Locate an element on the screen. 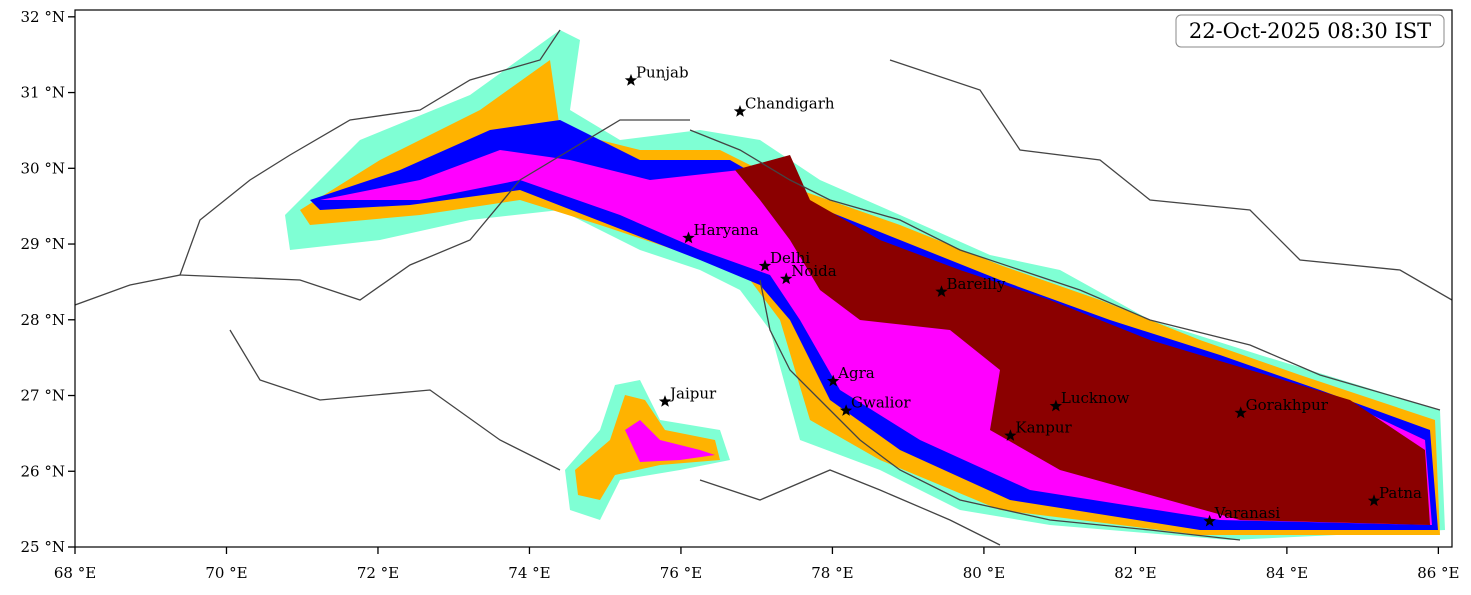 The width and height of the screenshot is (1471, 595). y-tick-label: 32 °N is located at coordinates (43, 17).